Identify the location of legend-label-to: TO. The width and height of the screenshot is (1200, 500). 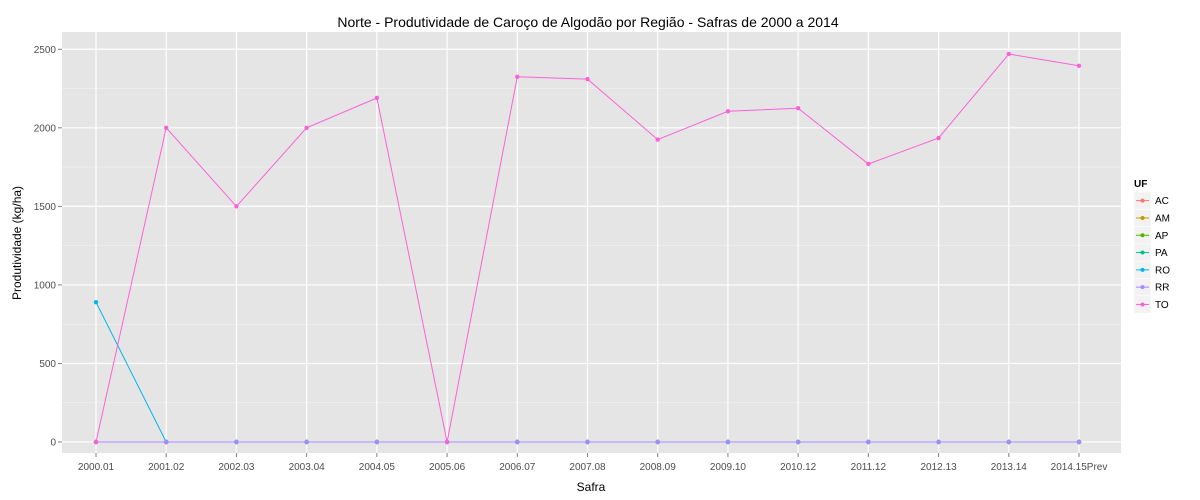
(1162, 305).